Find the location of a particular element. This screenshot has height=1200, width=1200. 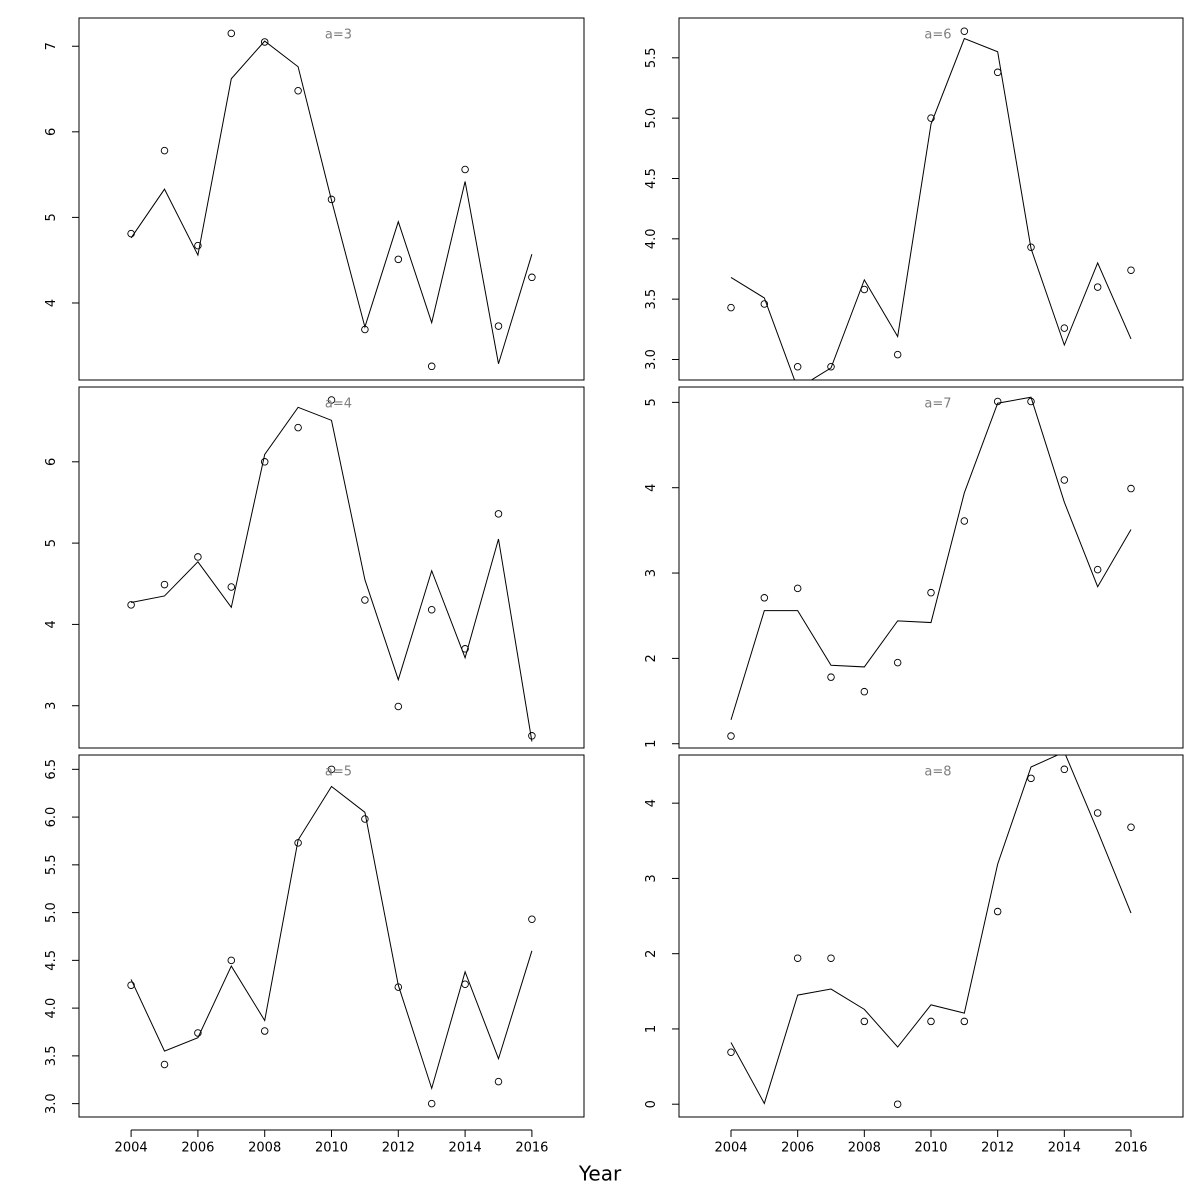

panel: 3.0 3.5 4.0 4.5 5.0 5.5 a=6 is located at coordinates (914, 199).